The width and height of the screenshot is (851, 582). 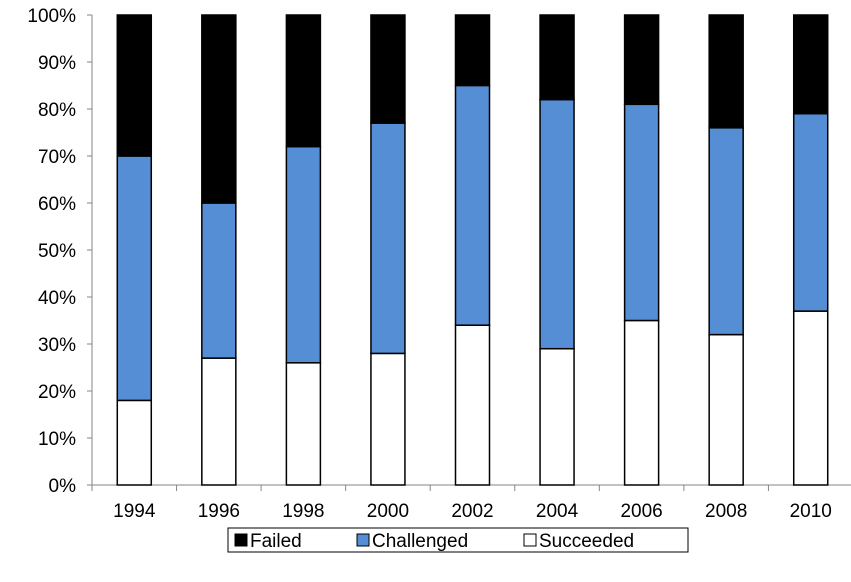 I want to click on bar-segment-failed-1998, so click(x=303, y=81).